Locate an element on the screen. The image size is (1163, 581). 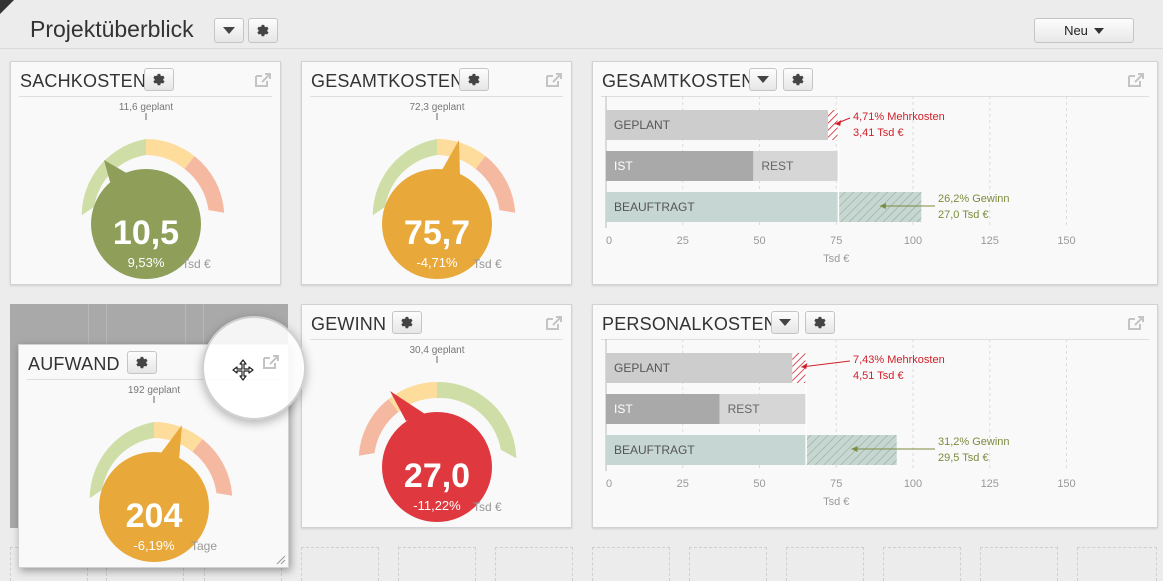
profit-percent: 31,2% Gewinn is located at coordinates (974, 442).